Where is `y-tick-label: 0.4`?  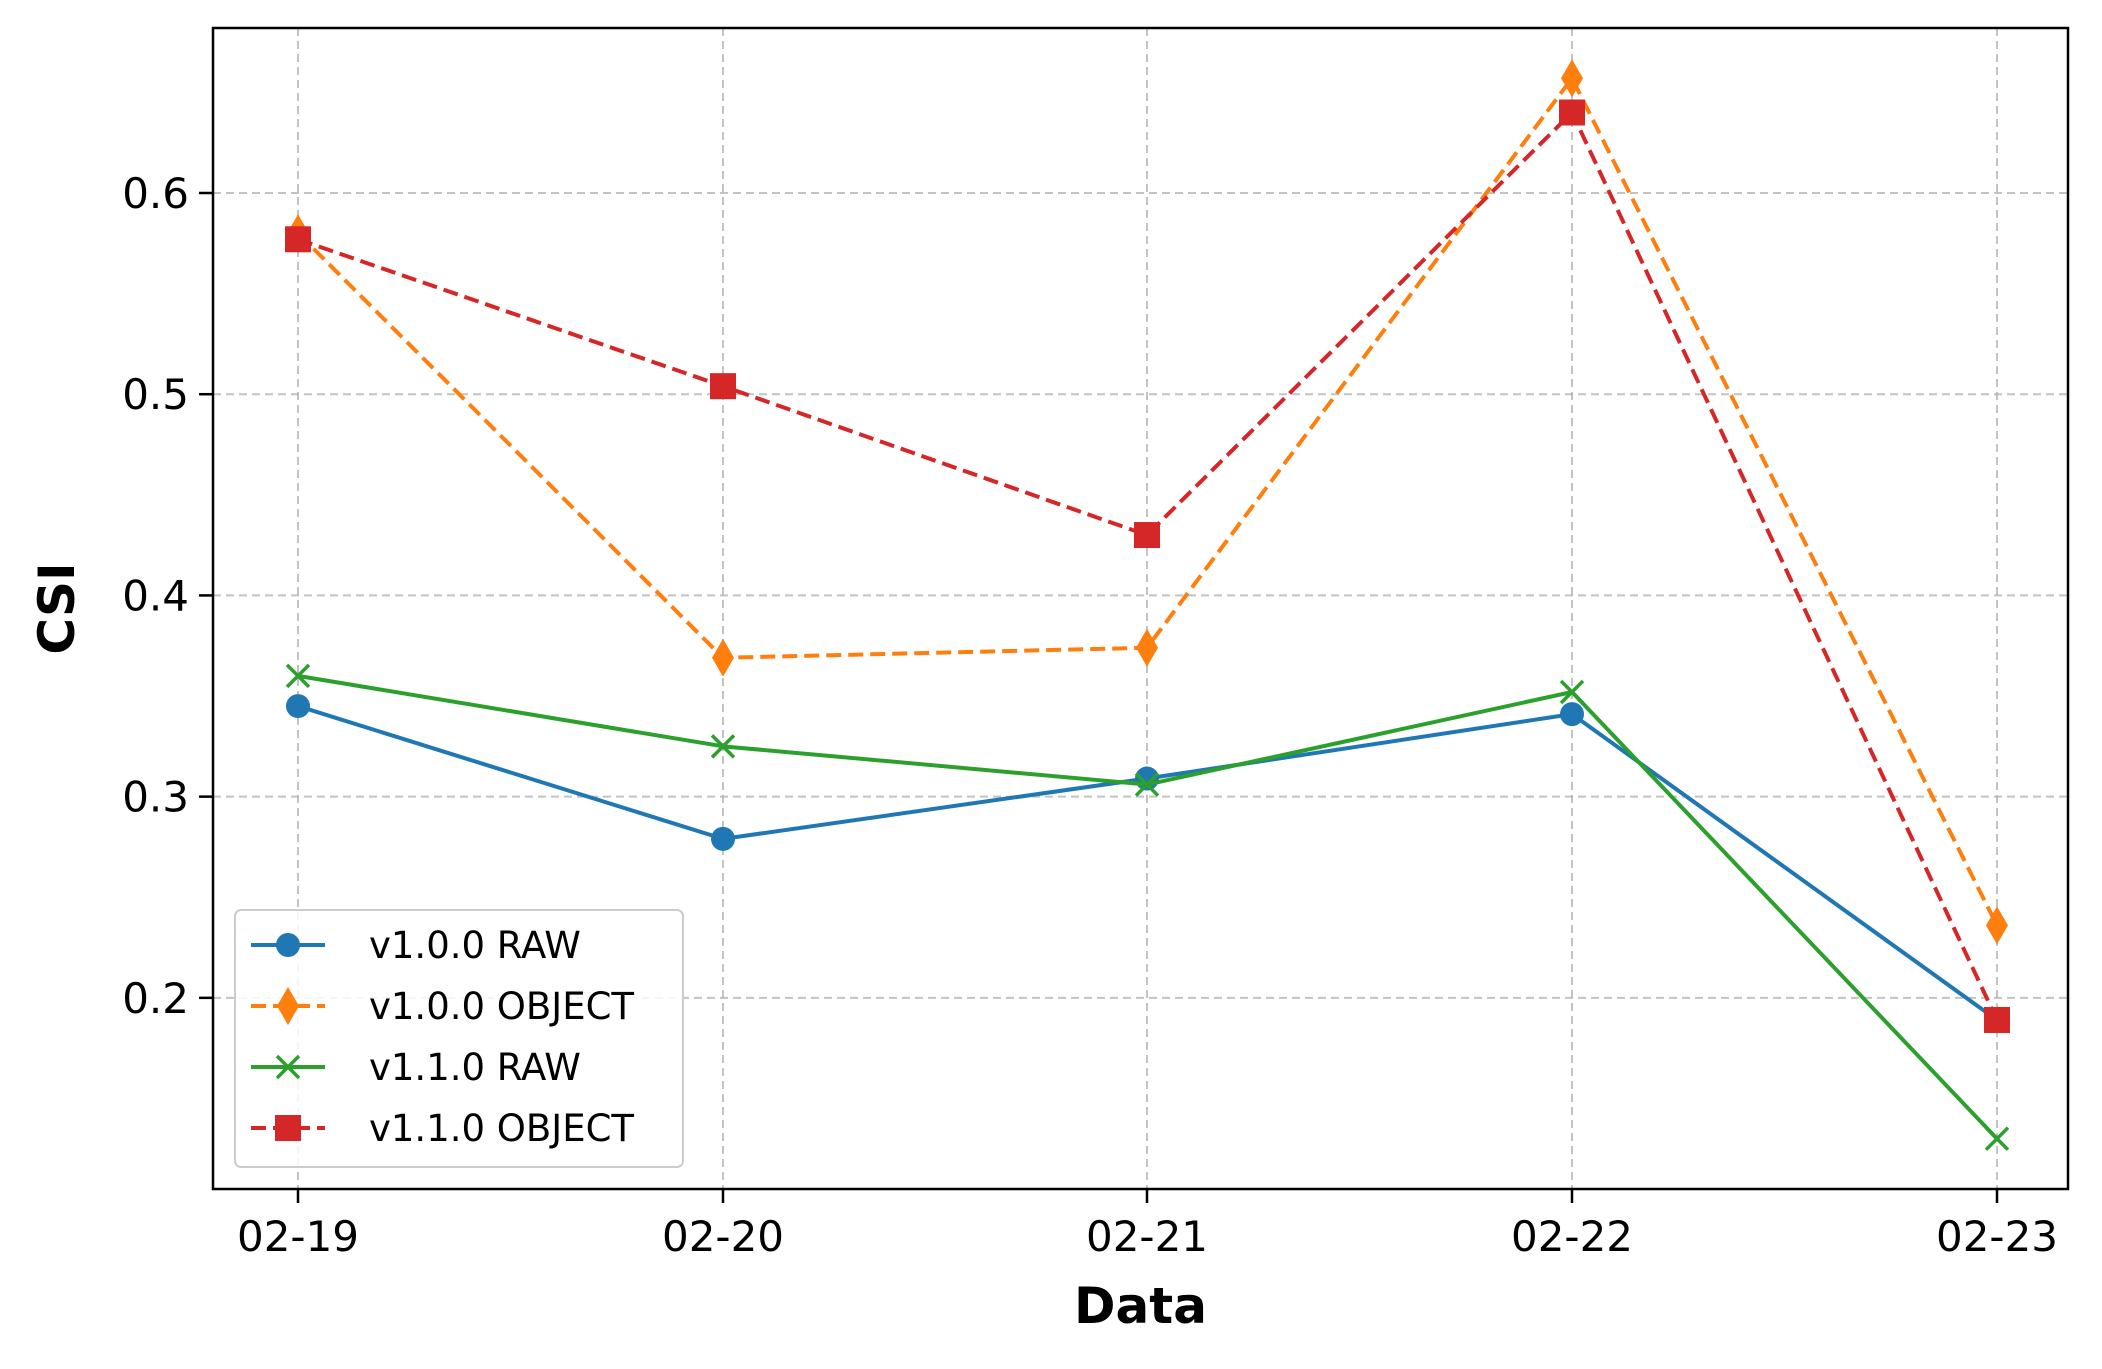 y-tick-label: 0.4 is located at coordinates (155, 595).